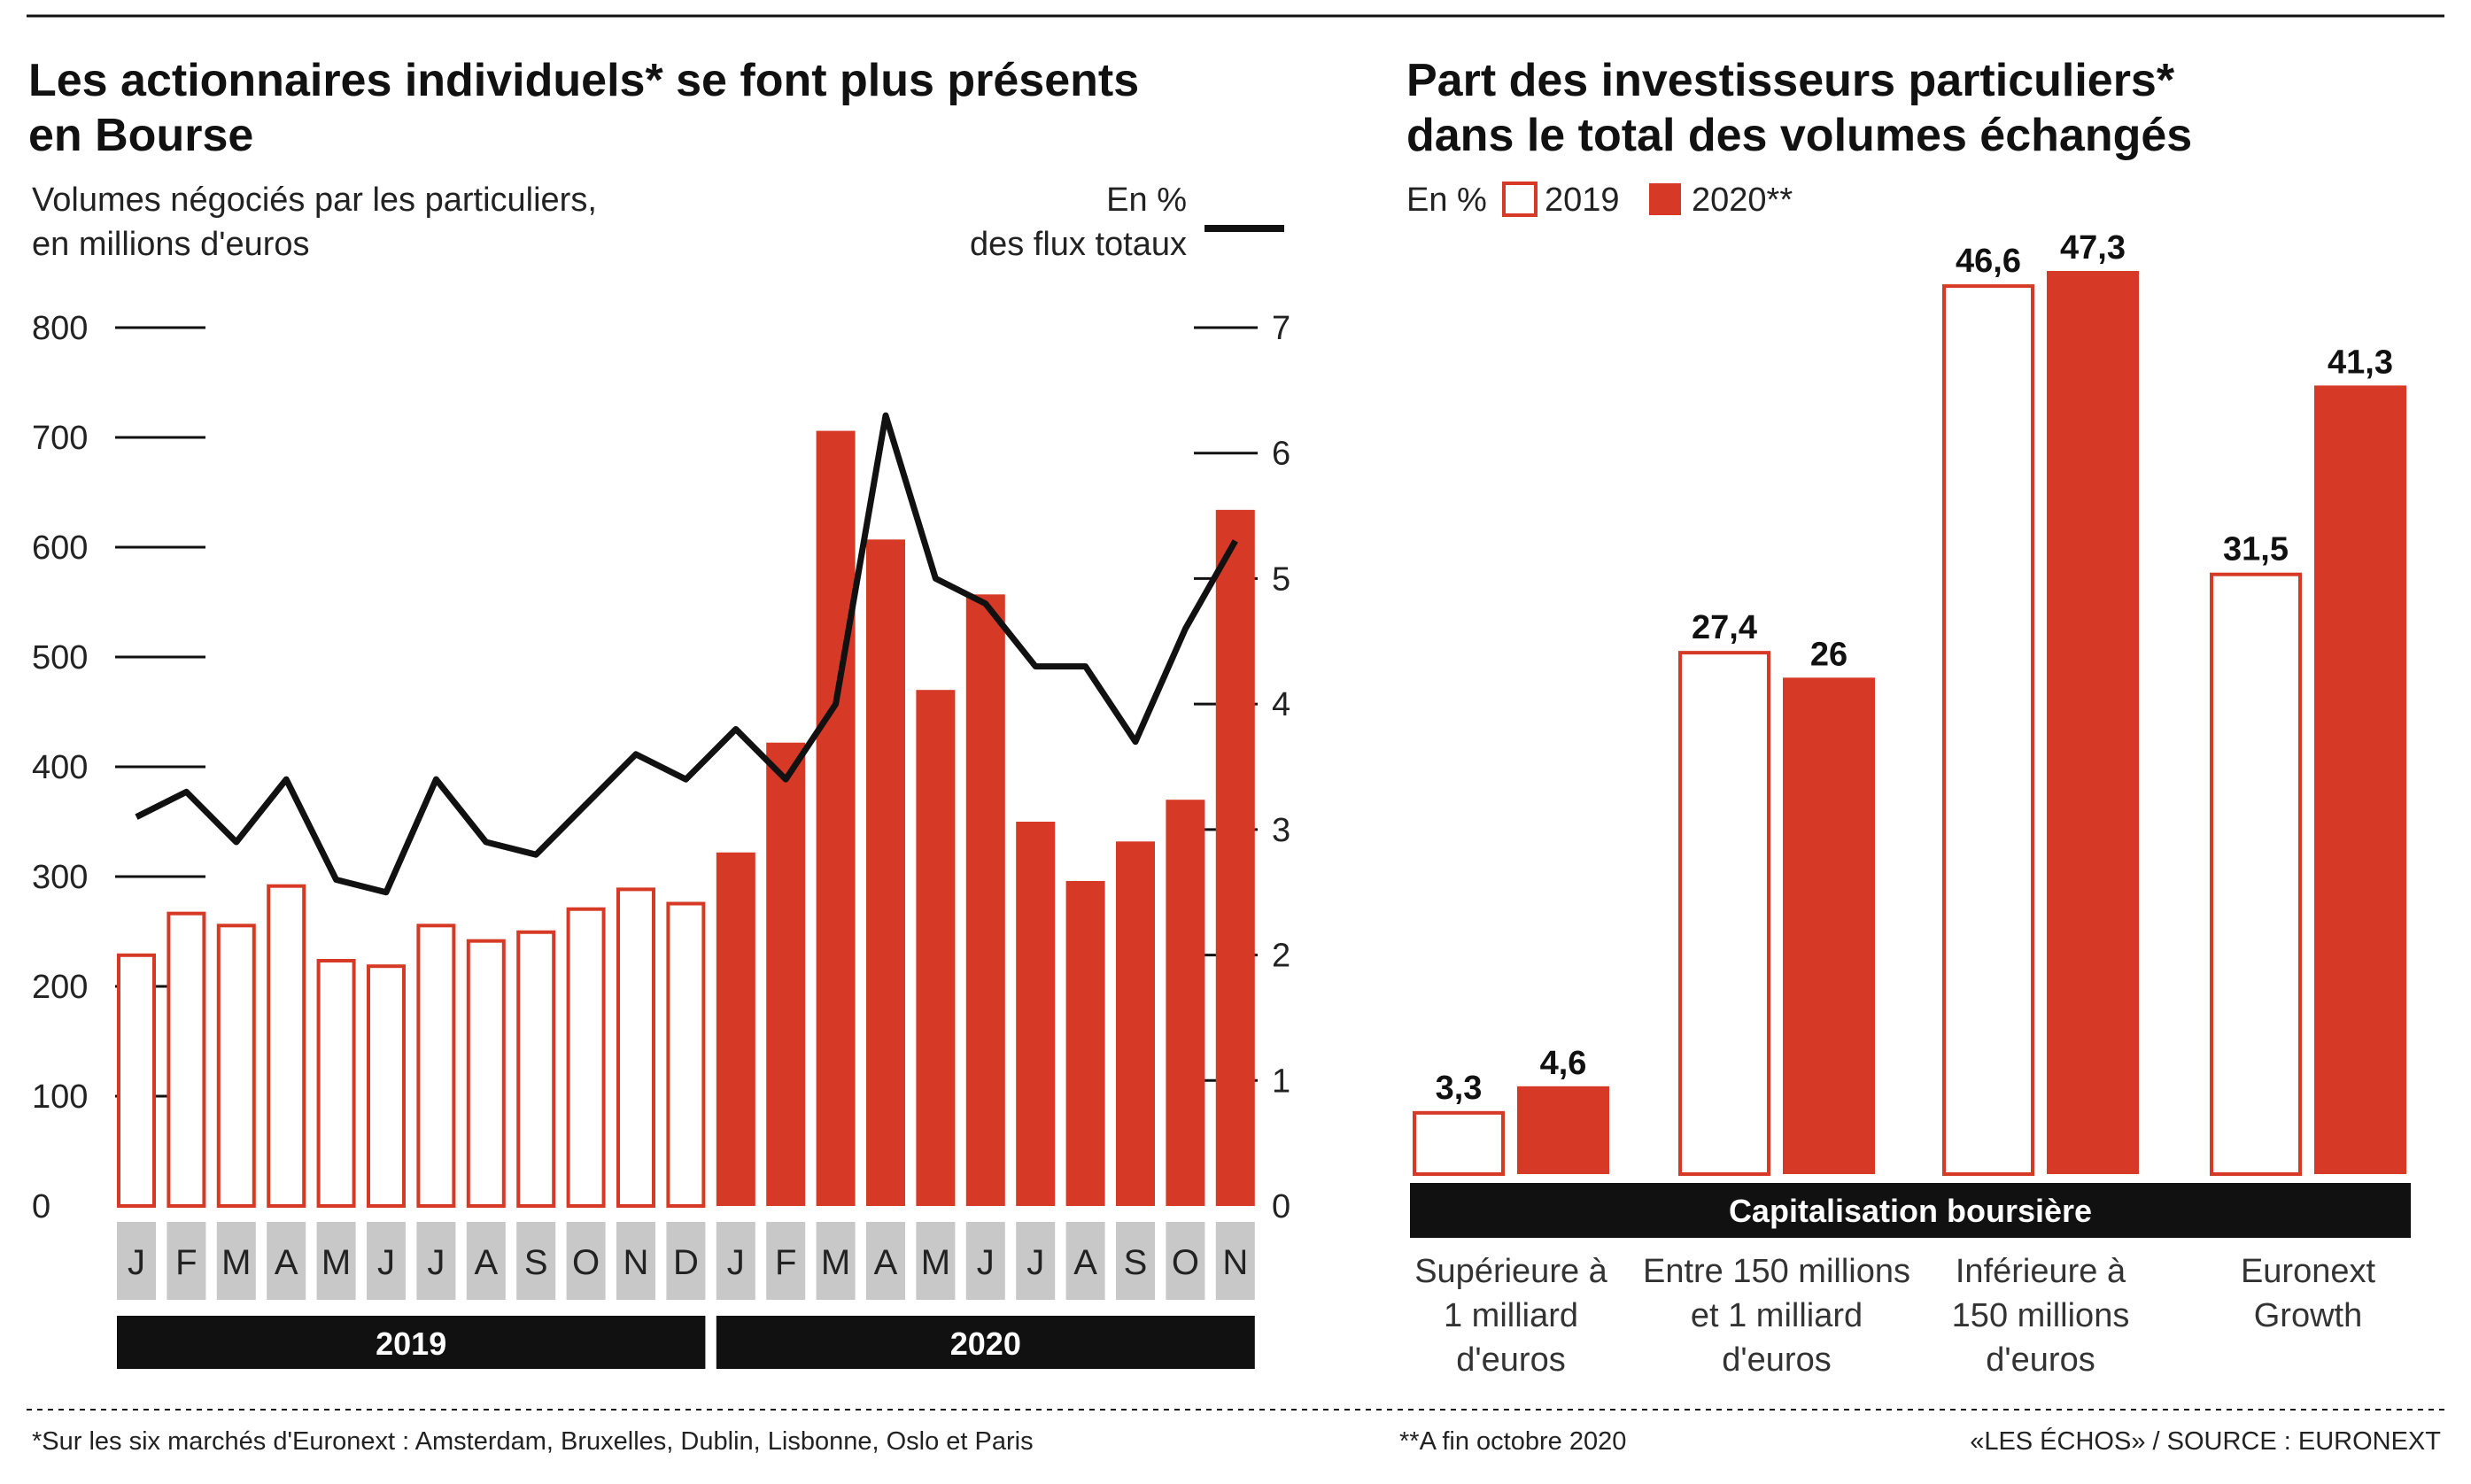  What do you see at coordinates (1146, 200) in the screenshot?
I see `right-axis-unit-line1: En %` at bounding box center [1146, 200].